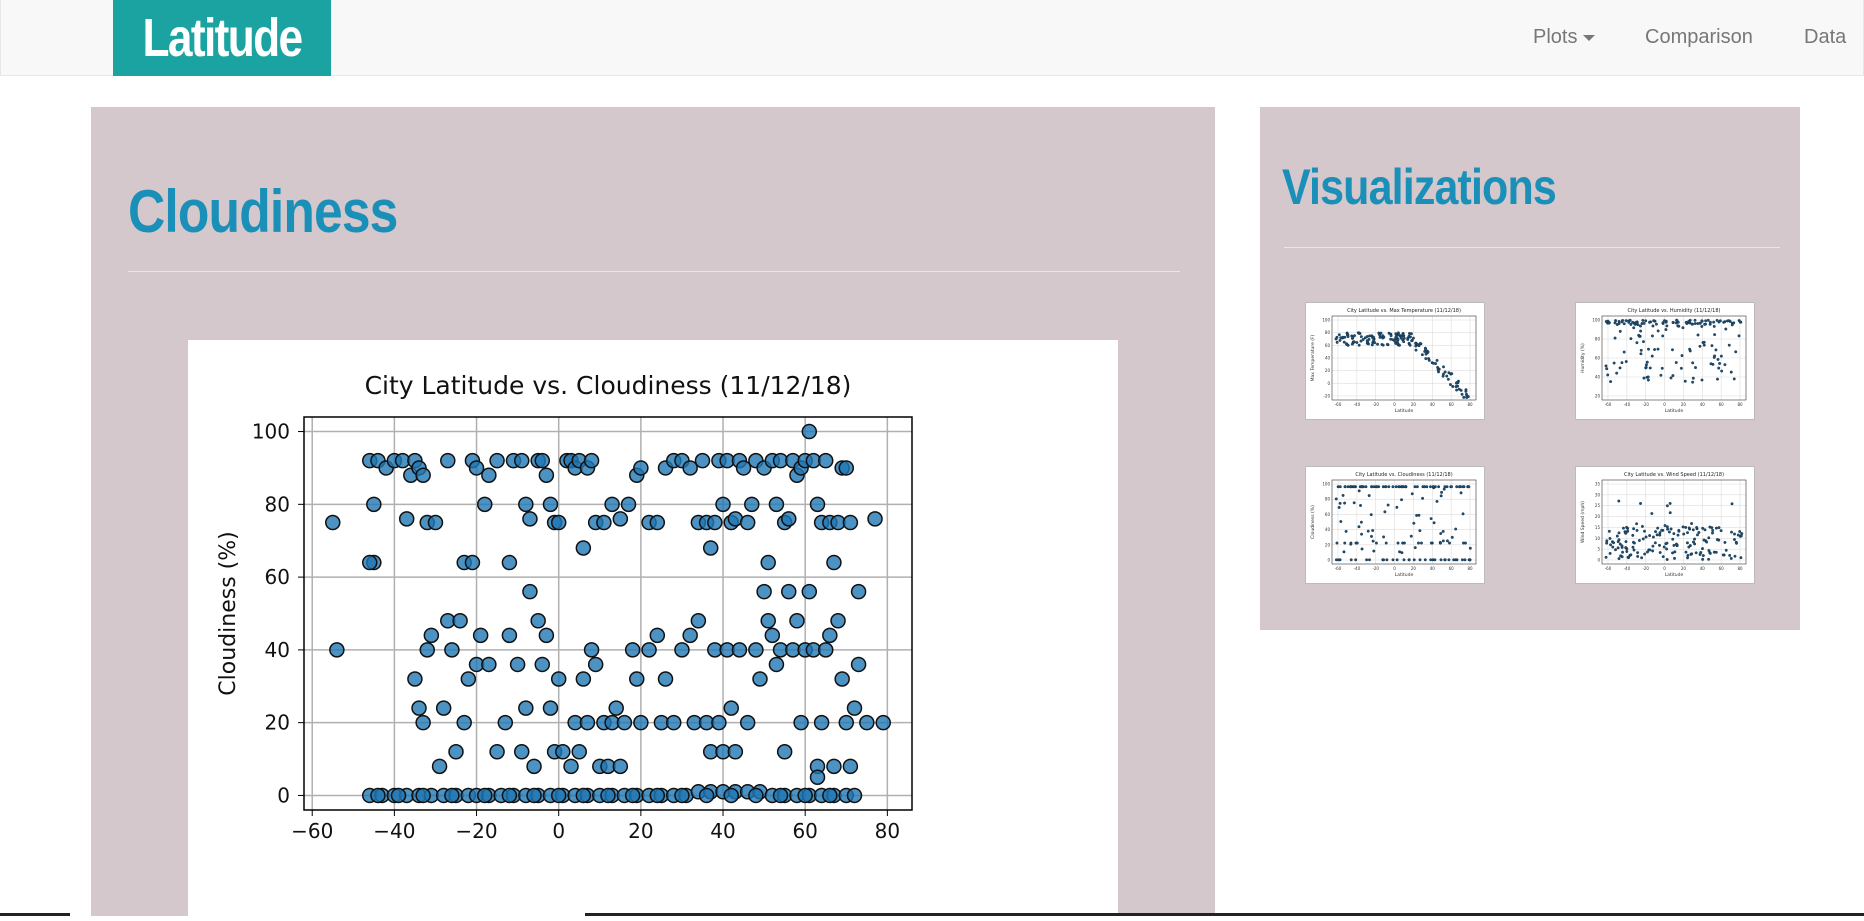 The image size is (1864, 921). Describe the element at coordinates (608, 613) in the screenshot. I see `chart-grid` at that location.